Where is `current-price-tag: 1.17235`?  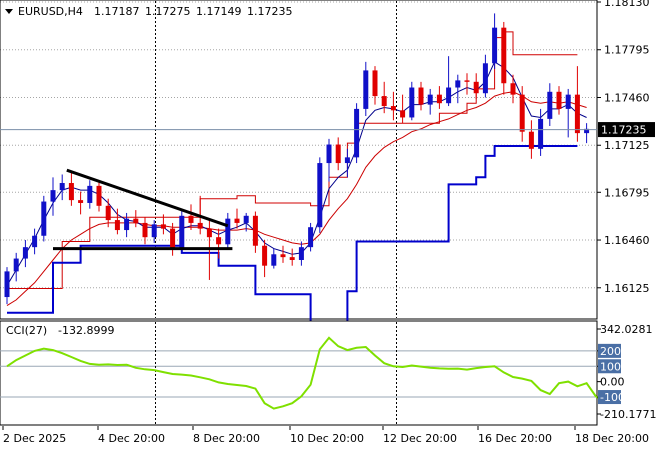 current-price-tag: 1.17235 is located at coordinates (626, 130).